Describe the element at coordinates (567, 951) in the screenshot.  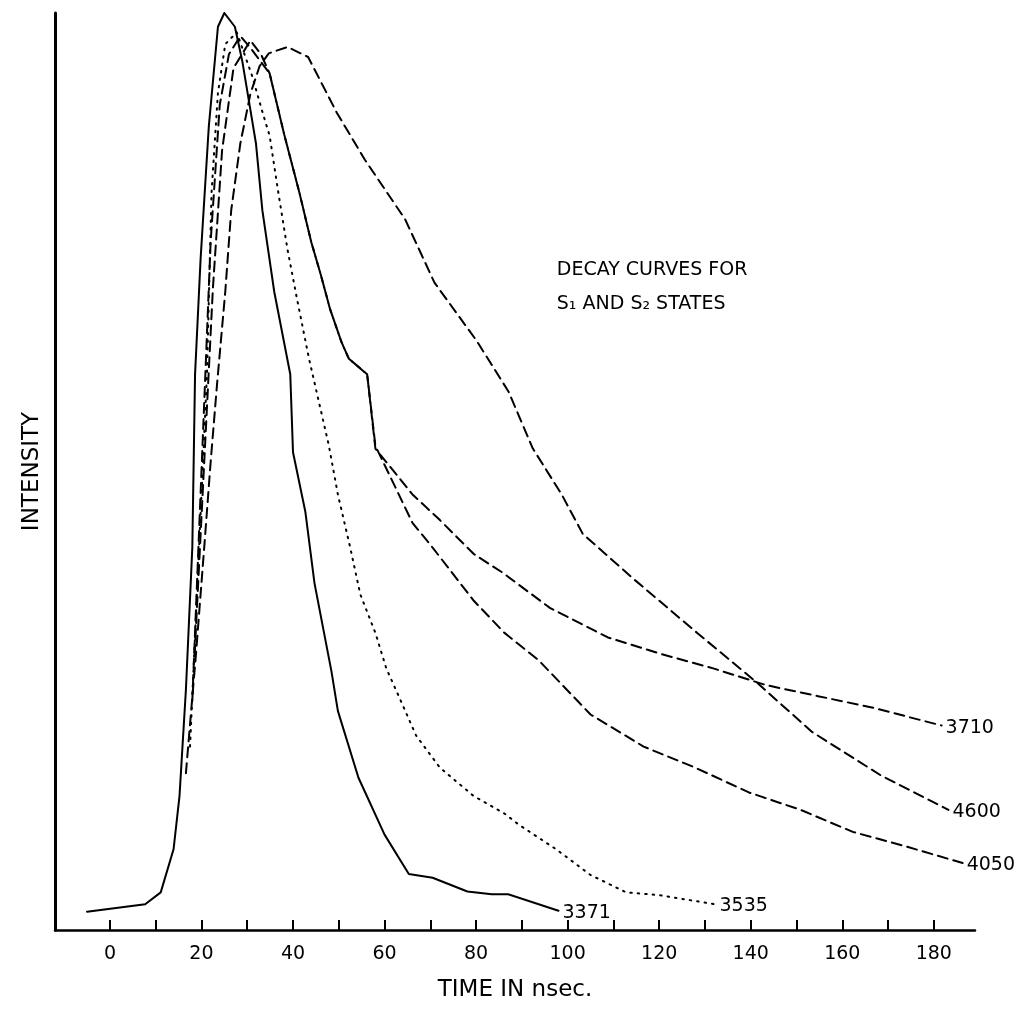
I see `x-tick-label: 100` at that location.